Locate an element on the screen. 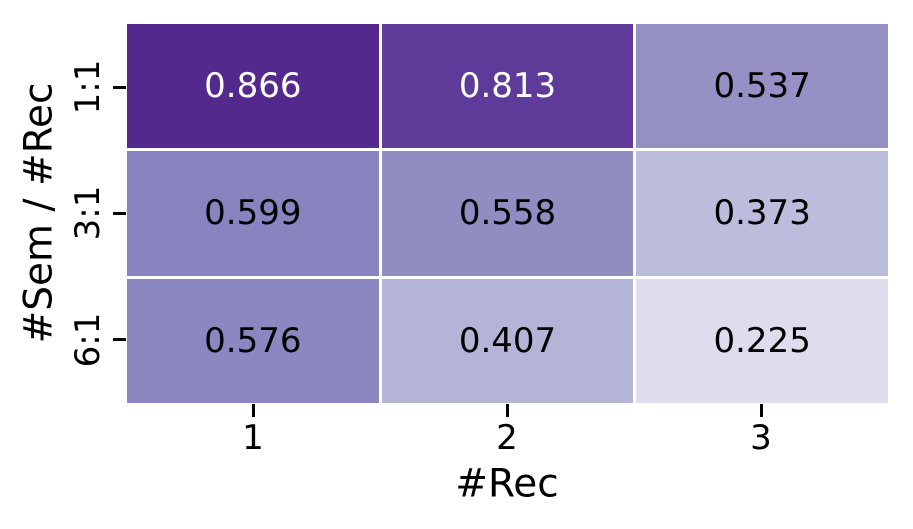 This screenshot has height=529, width=913. heatmap-cell: 0.373 is located at coordinates (762, 213).